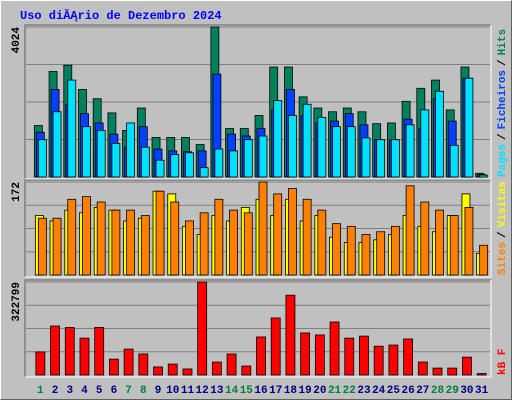  What do you see at coordinates (503, 99) in the screenshot?
I see `legend-entry: Ficheiros` at bounding box center [503, 99].